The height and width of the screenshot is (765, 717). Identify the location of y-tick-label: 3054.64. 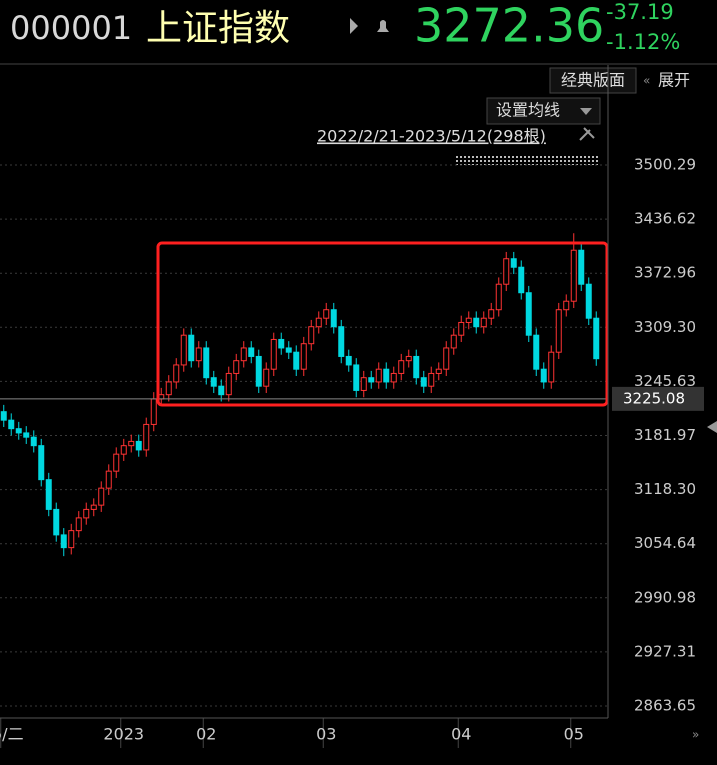
(665, 543).